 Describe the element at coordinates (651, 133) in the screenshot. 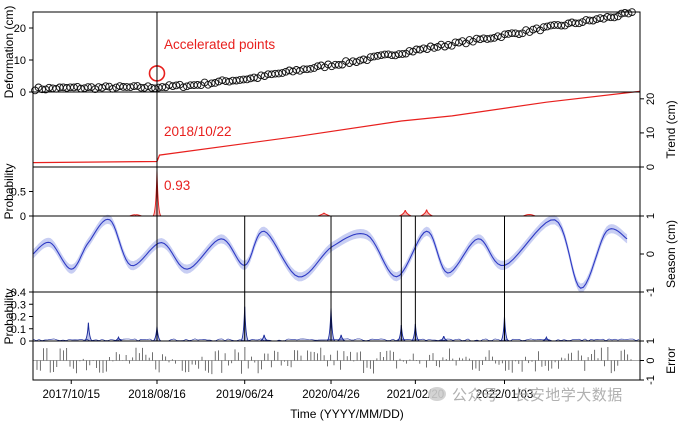

I see `trend-ytick-label: 10` at that location.